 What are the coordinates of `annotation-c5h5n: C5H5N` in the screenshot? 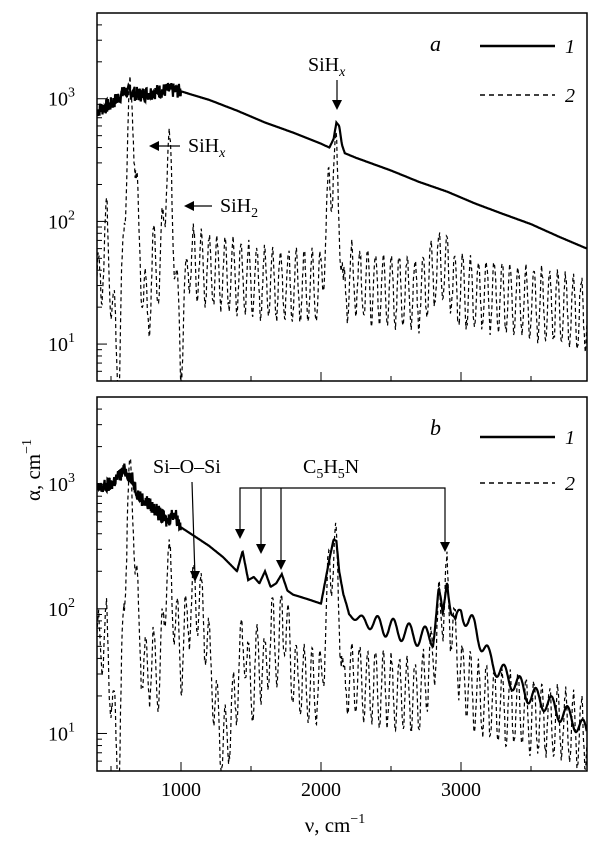 It's located at (342, 513).